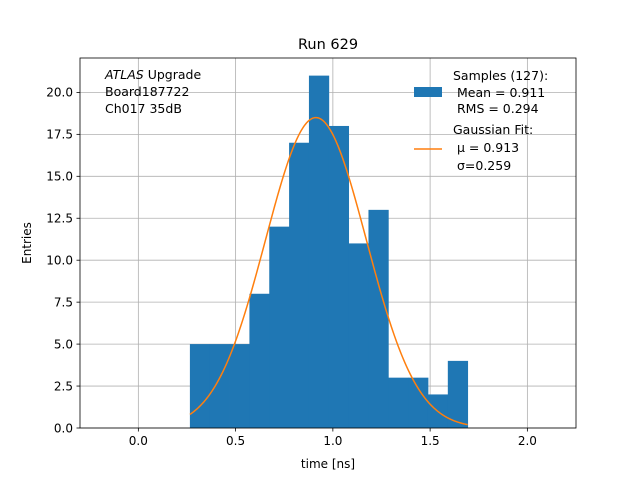 This screenshot has height=480, width=640. What do you see at coordinates (63, 386) in the screenshot?
I see `y-tick-label: 2.5` at bounding box center [63, 386].